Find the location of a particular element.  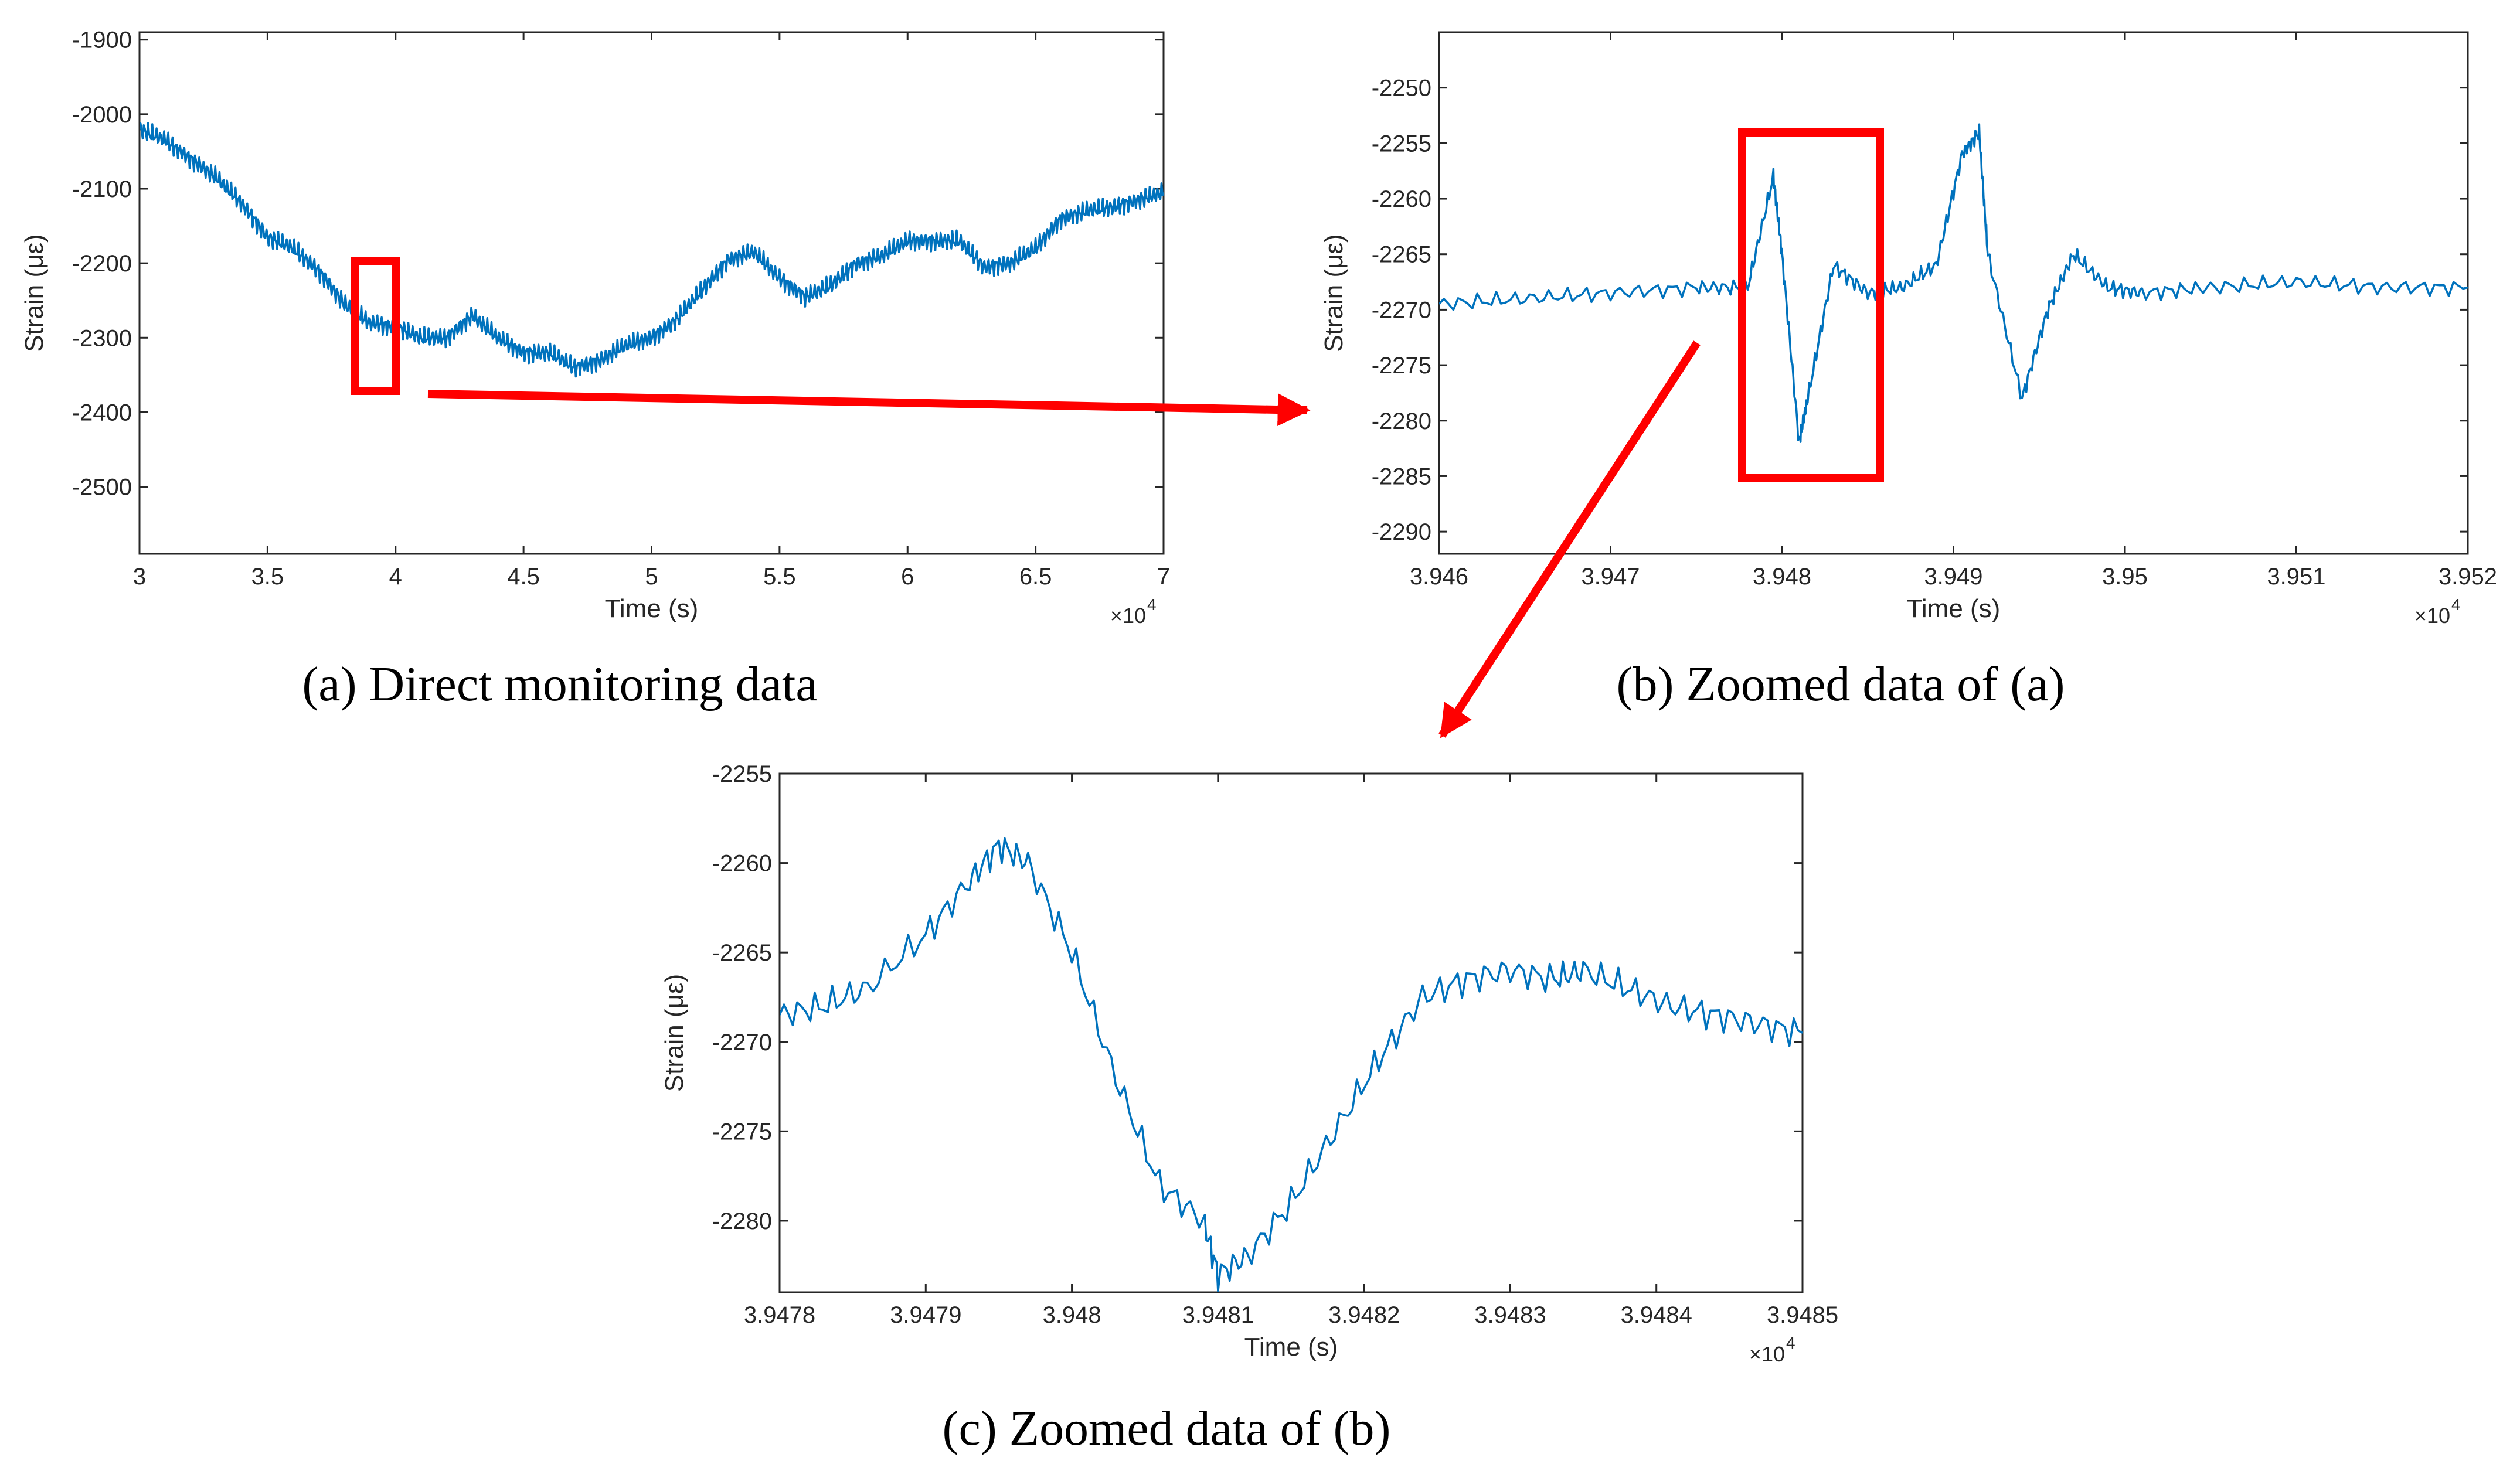

x-axis-title-c: Time (s) is located at coordinates (1291, 1347).